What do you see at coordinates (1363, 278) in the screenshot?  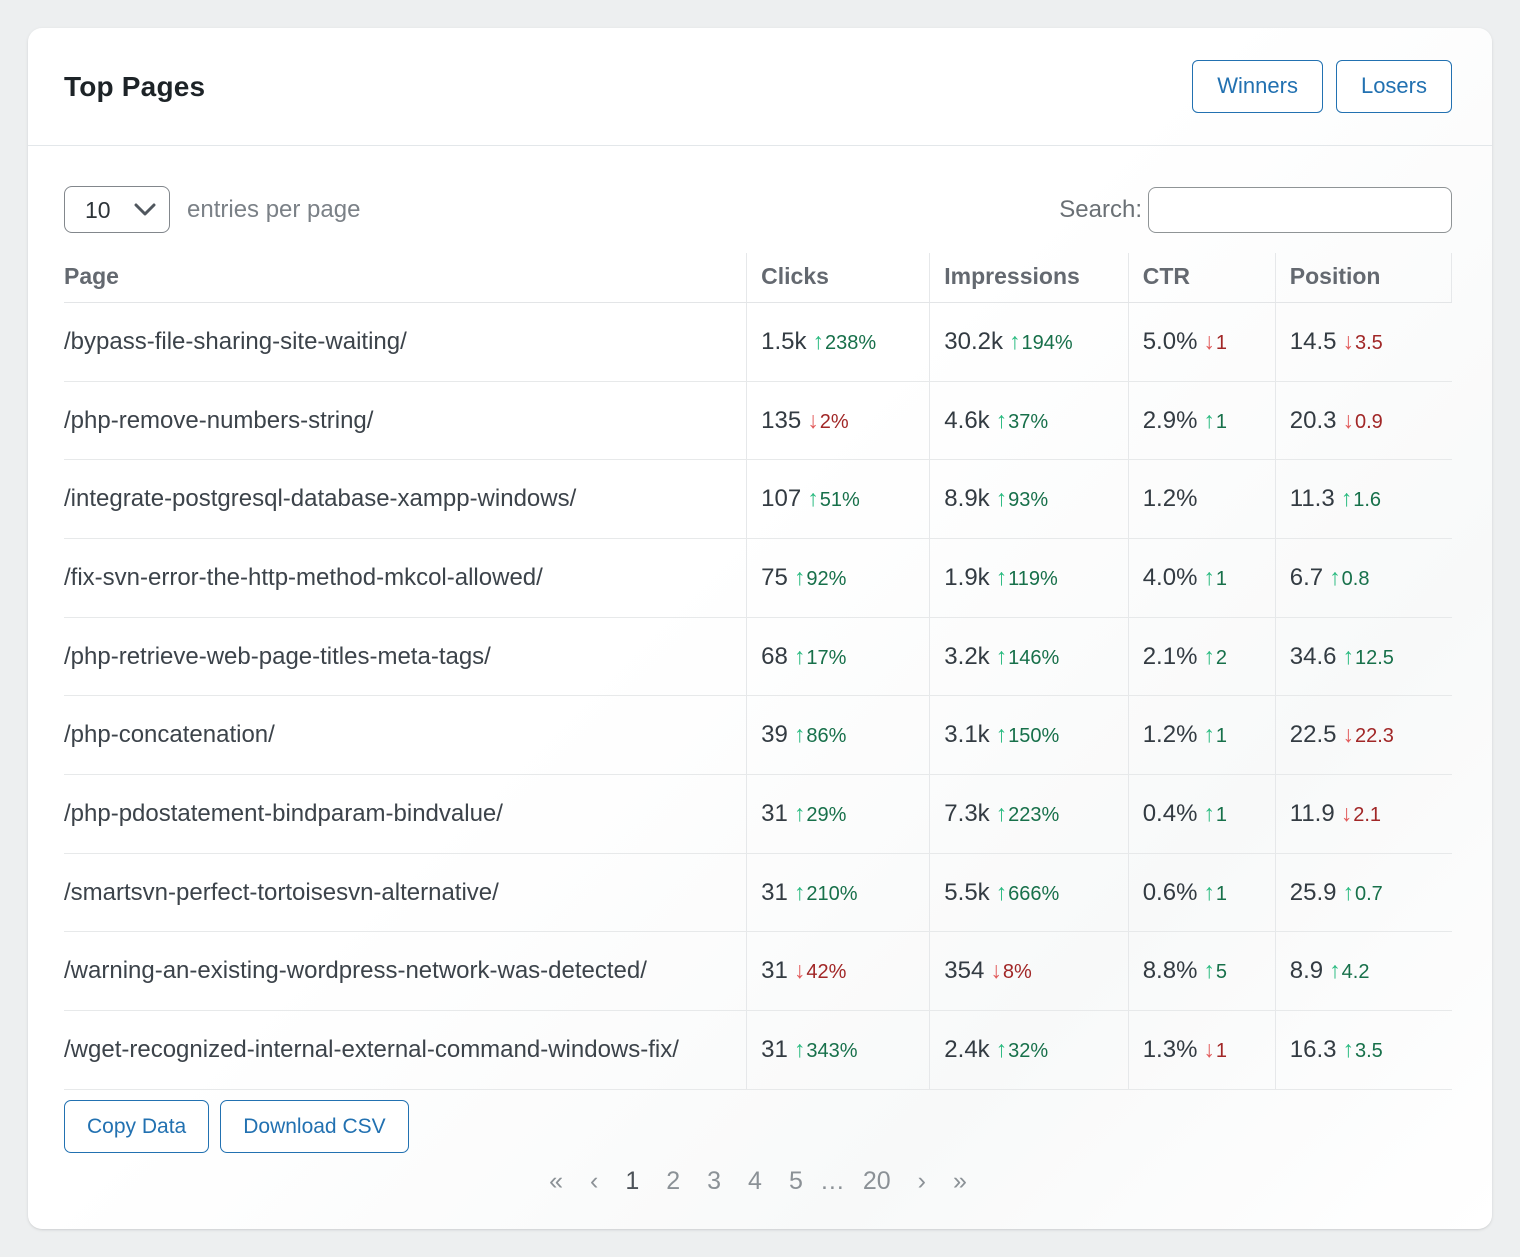 I see `column-header-position: Position` at bounding box center [1363, 278].